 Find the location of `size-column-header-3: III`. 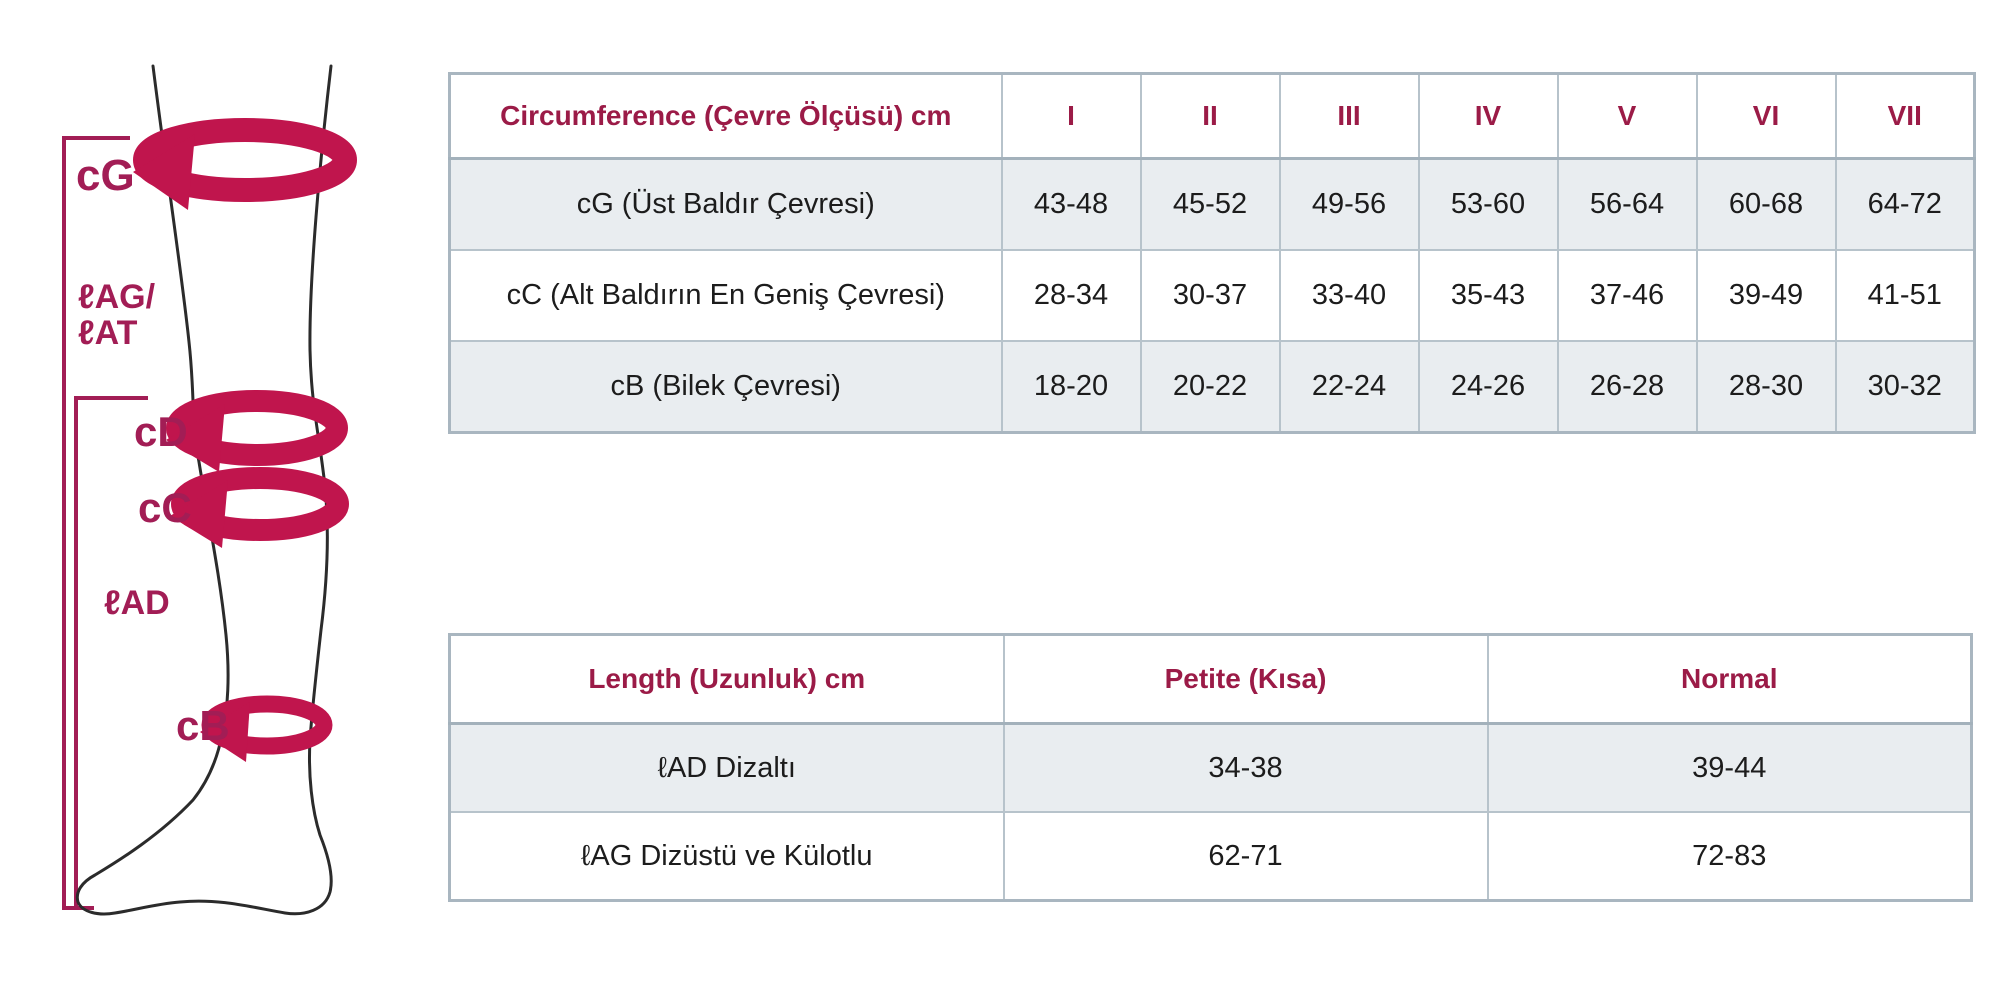

size-column-header-3: III is located at coordinates (1349, 116).